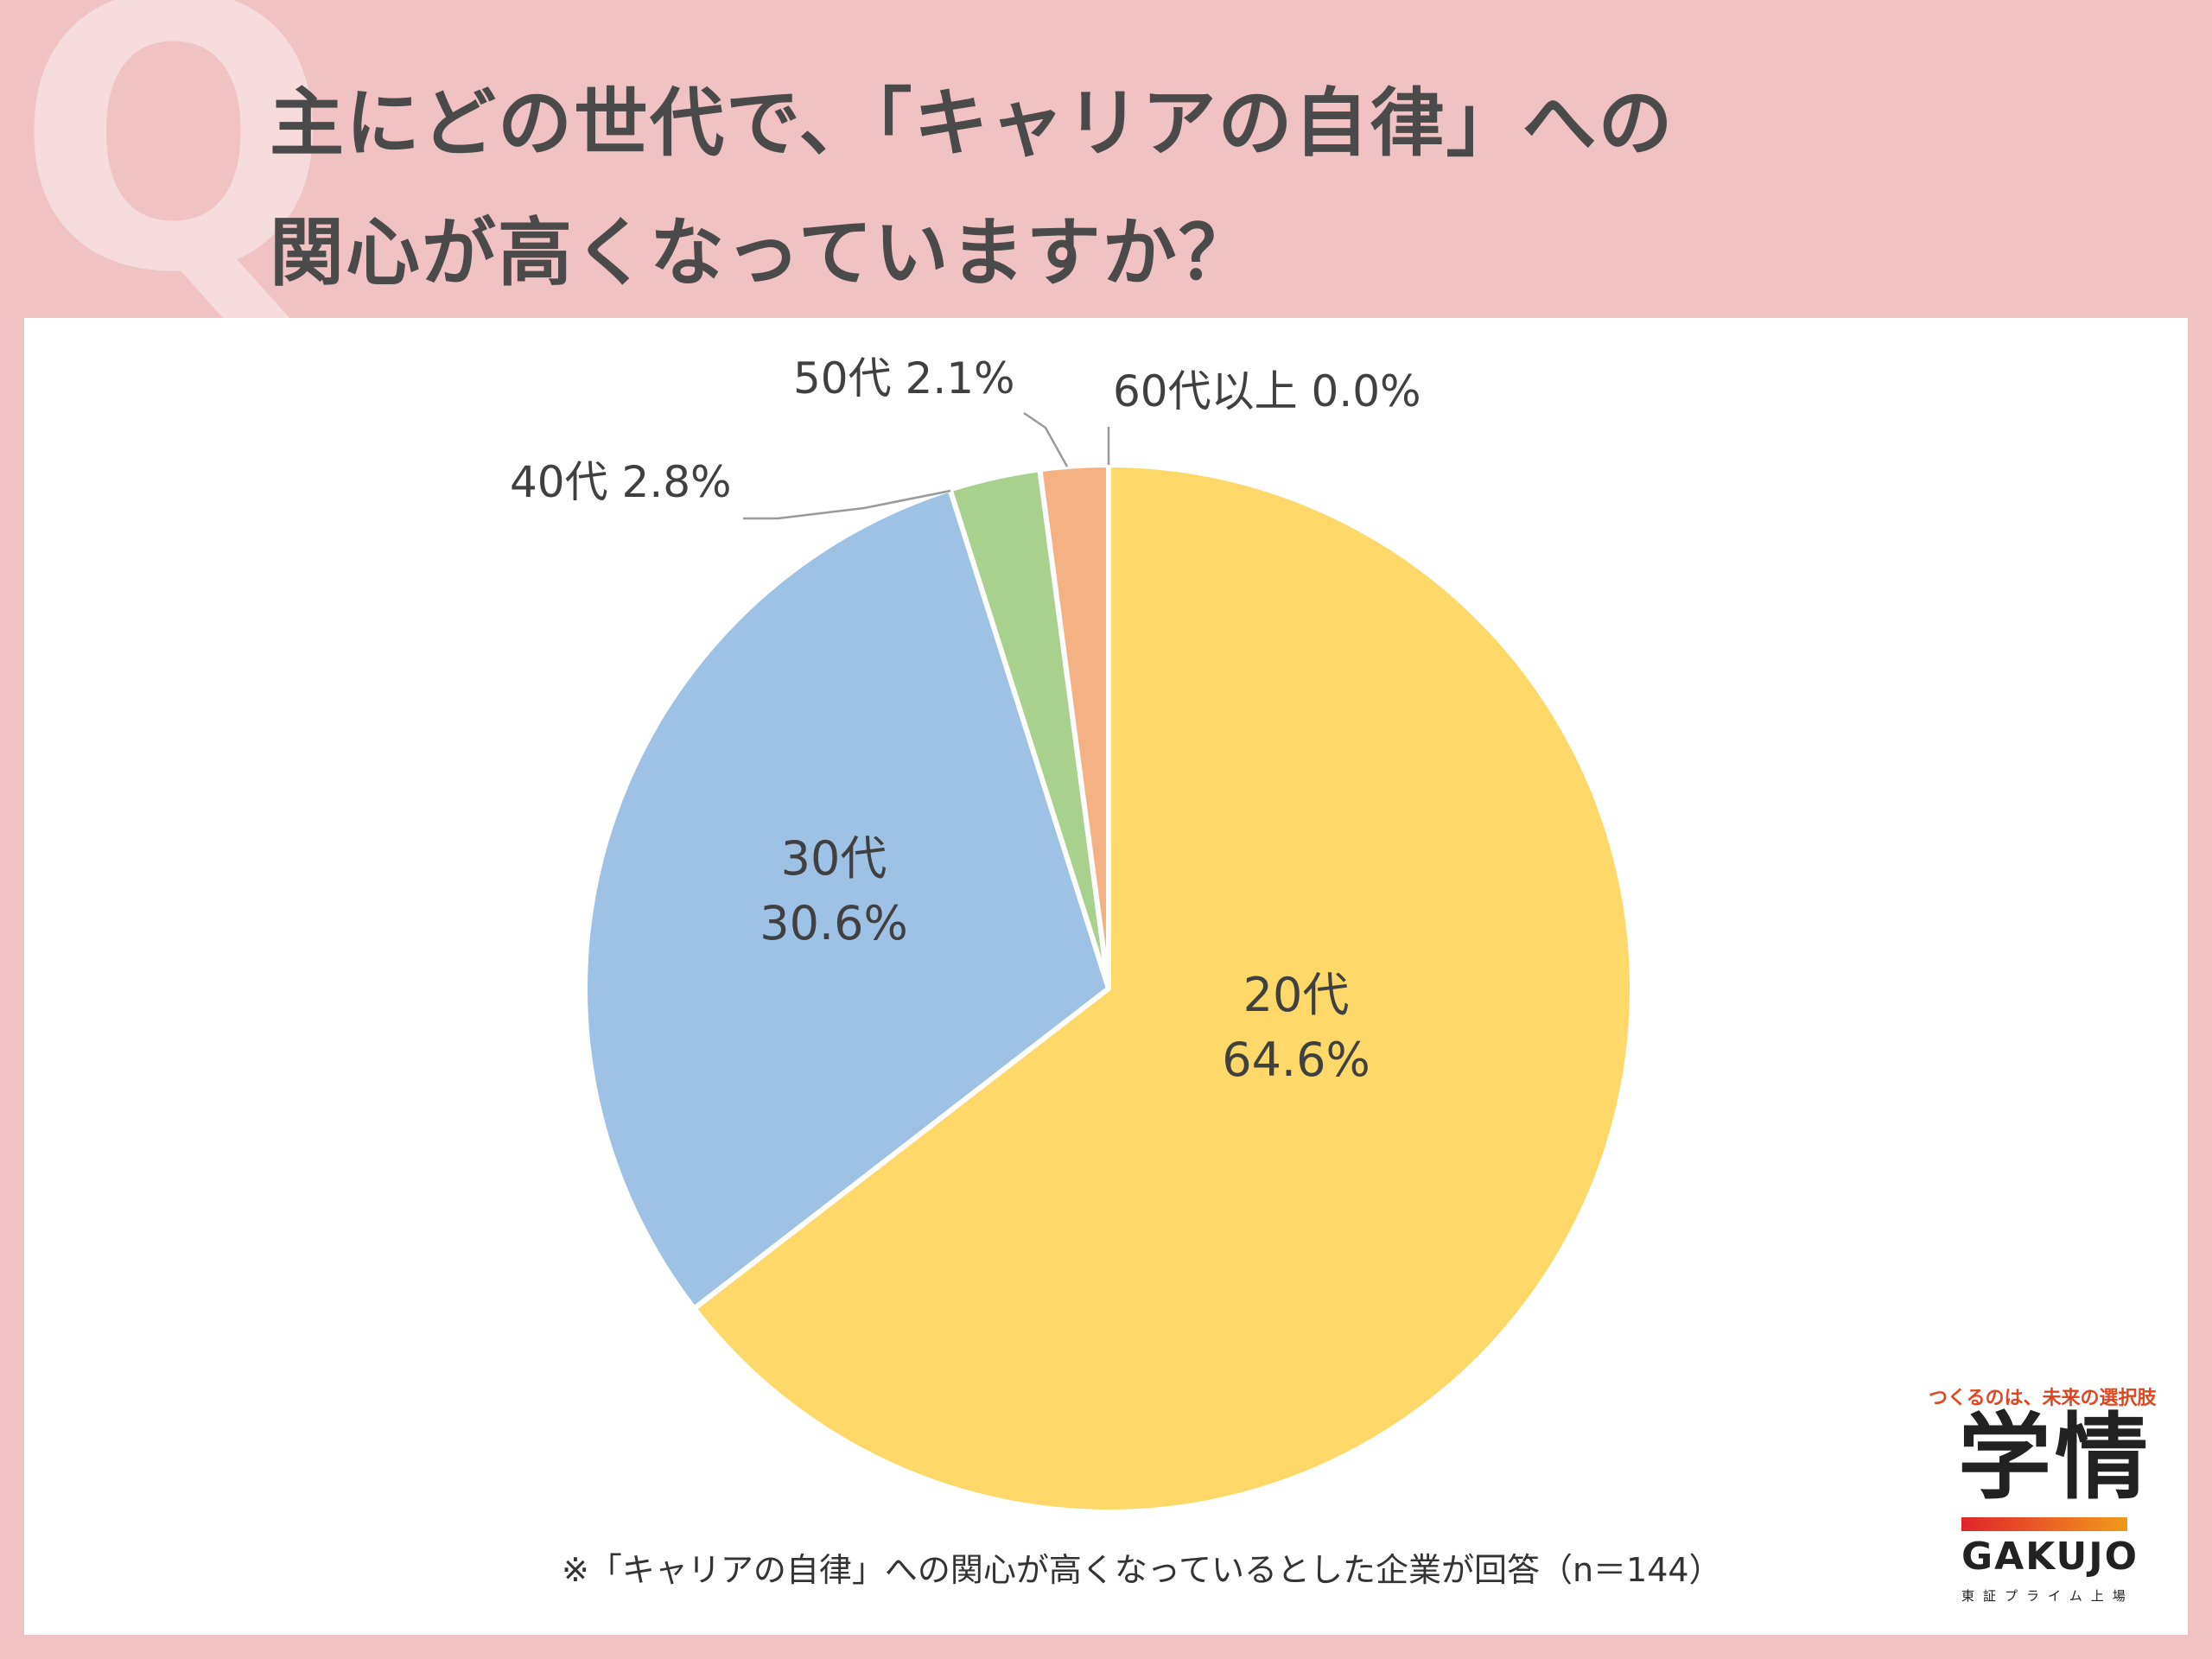 The image size is (2212, 1659). I want to click on brand-logo-en: GAKUJO, so click(2050, 1557).